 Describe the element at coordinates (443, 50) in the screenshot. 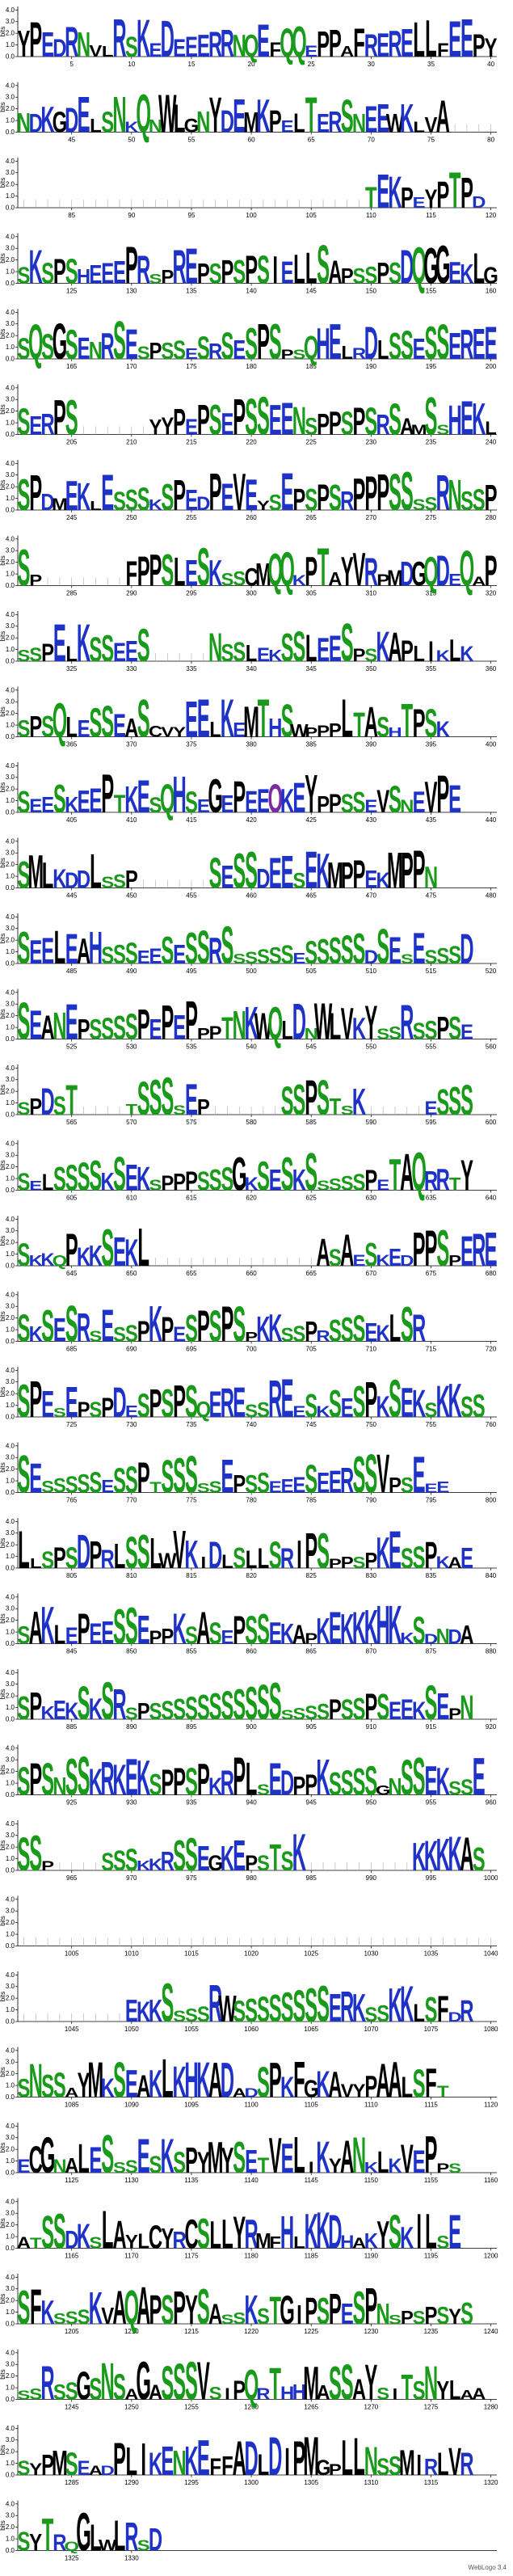

I see `residue-glyph: F` at that location.